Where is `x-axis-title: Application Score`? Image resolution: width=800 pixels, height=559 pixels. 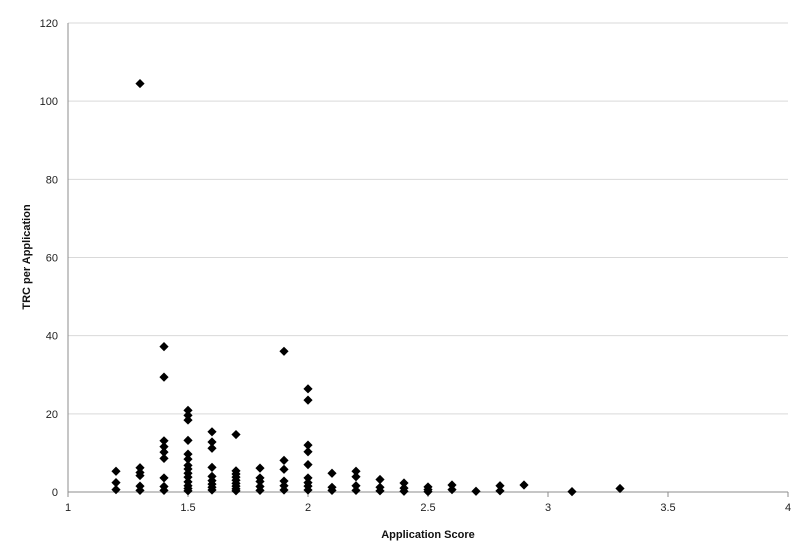
x-axis-title: Application Score is located at coordinates (428, 535).